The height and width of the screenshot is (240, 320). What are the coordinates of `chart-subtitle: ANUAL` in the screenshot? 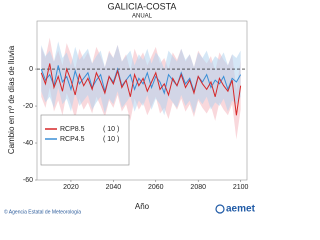 It's located at (142, 17).